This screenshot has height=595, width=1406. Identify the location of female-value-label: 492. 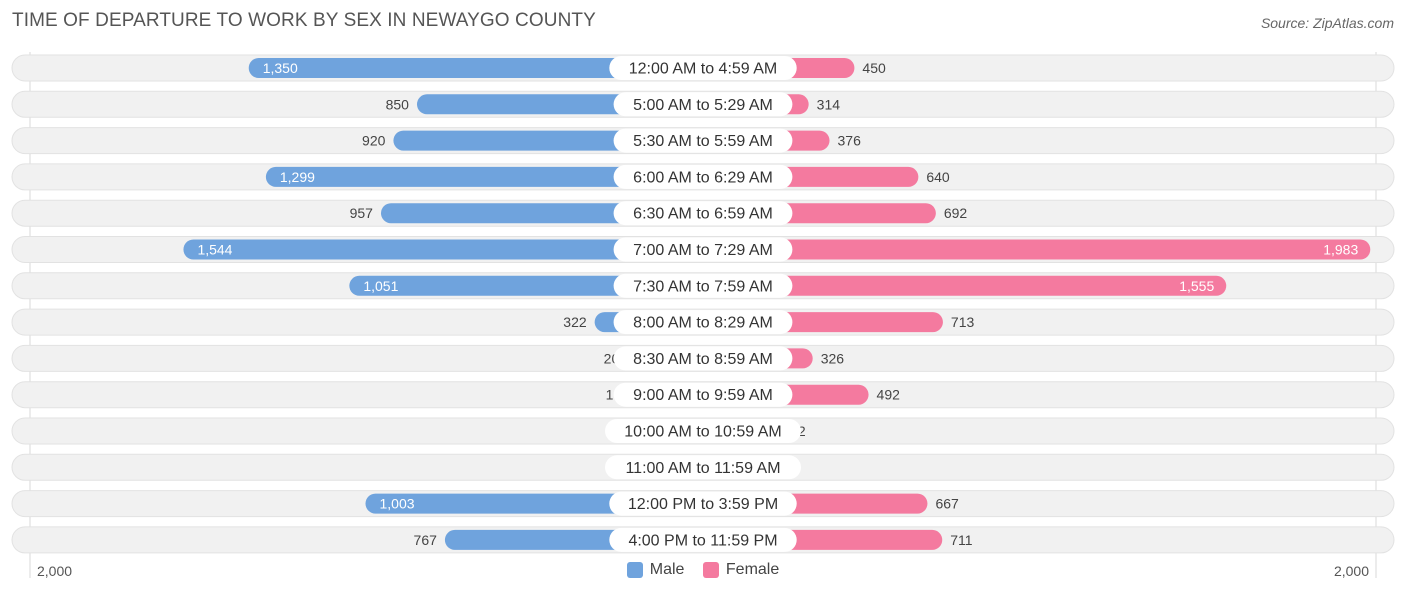
(889, 395).